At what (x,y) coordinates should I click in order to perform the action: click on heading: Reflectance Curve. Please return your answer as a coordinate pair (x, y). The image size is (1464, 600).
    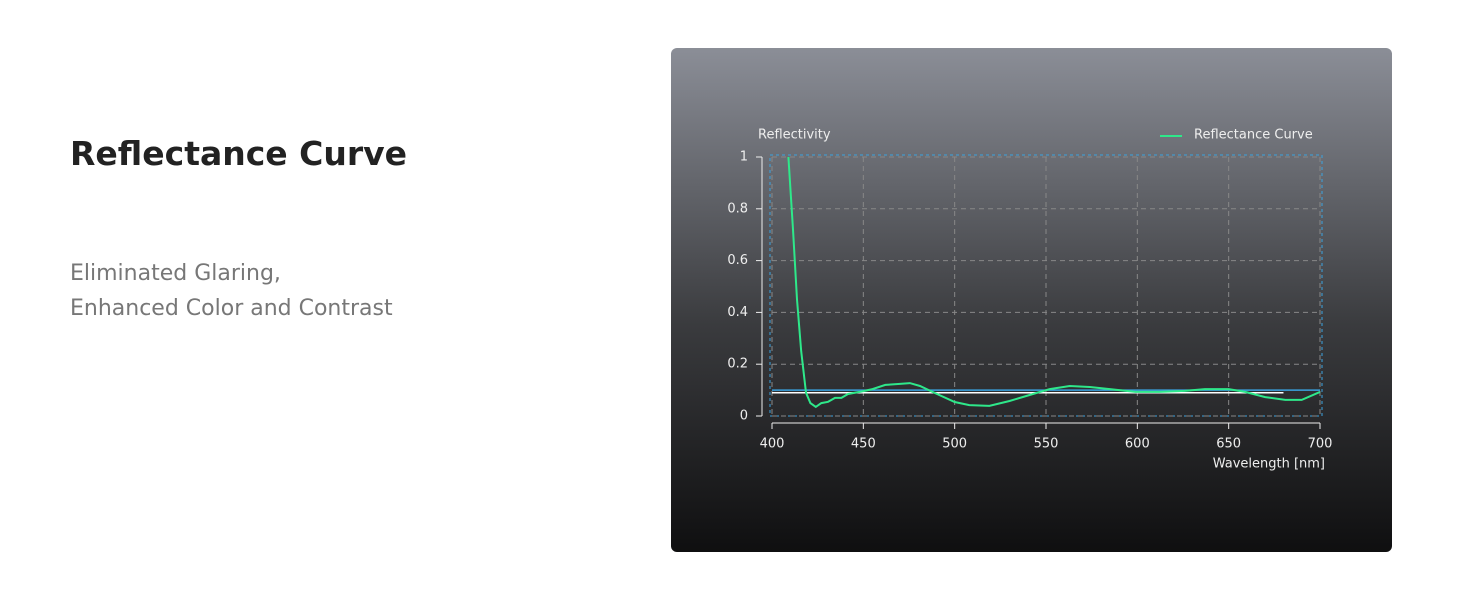
    Looking at the image, I should click on (239, 153).